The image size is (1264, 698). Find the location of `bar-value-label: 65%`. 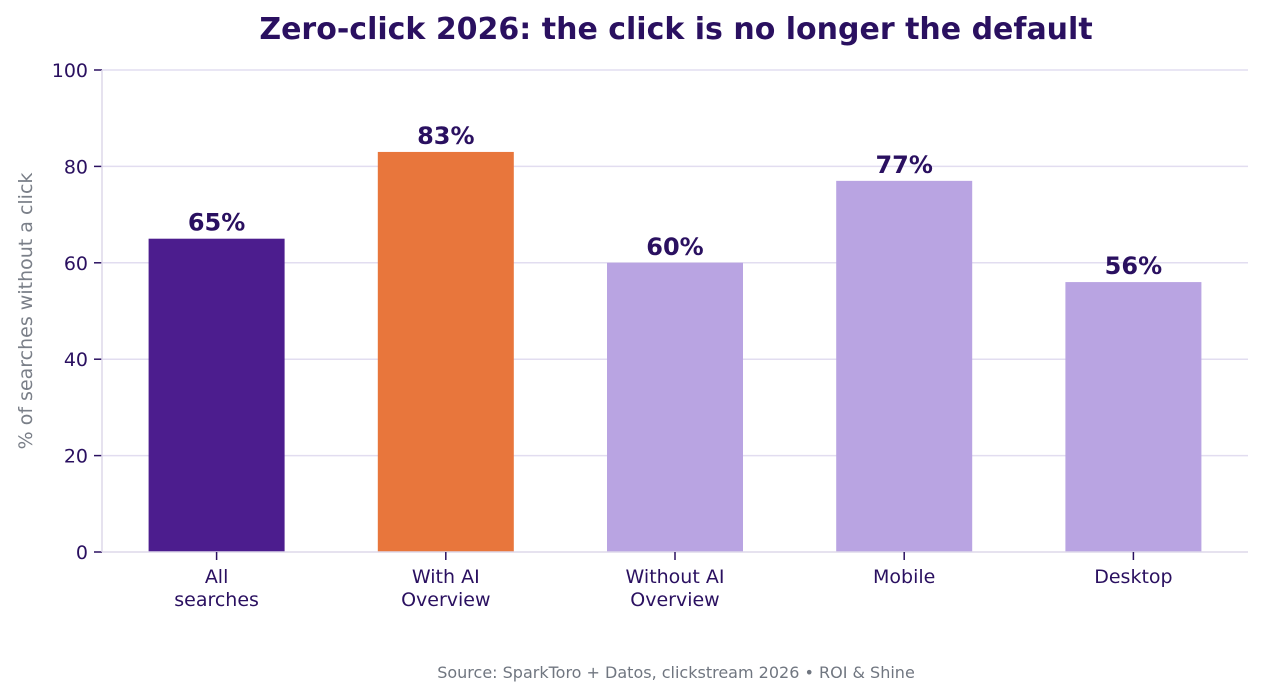

bar-value-label: 65% is located at coordinates (216, 223).